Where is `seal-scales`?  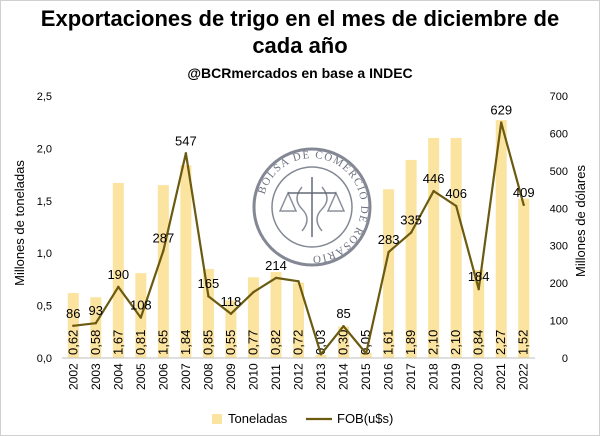
seal-scales is located at coordinates (312, 201).